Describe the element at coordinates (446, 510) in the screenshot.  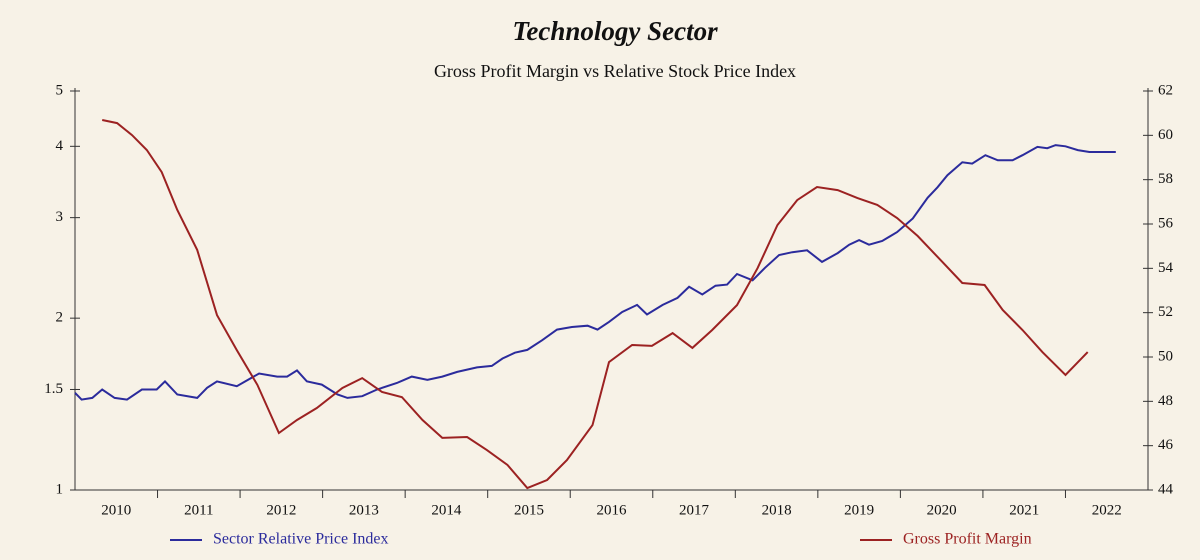
I see `x-tick-label: 2014` at that location.